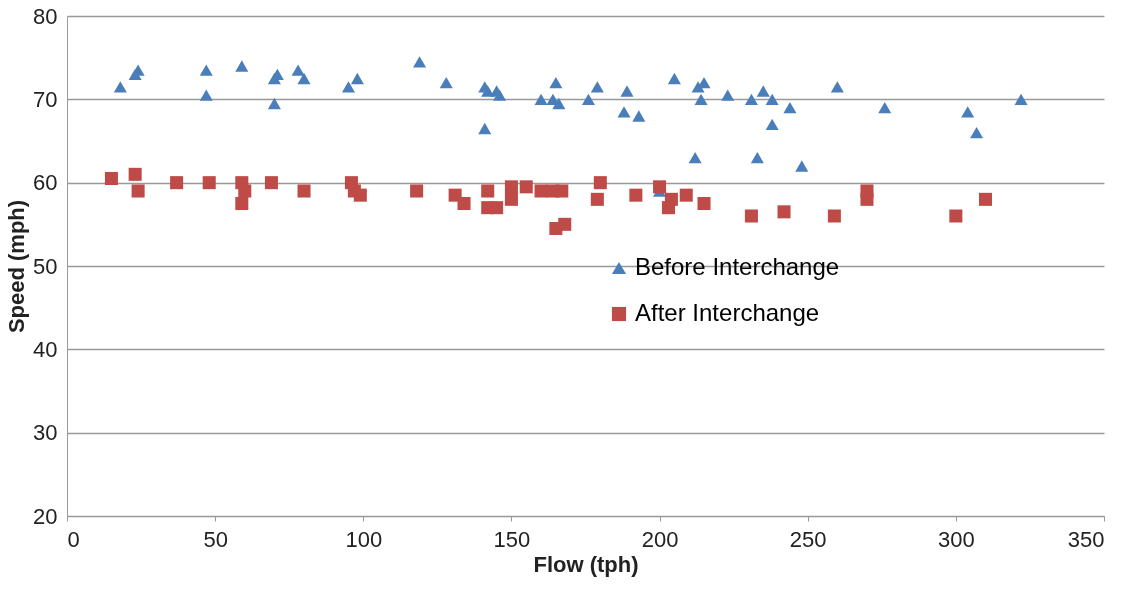 This screenshot has height=589, width=1124. I want to click on y-tick-label: 30, so click(45, 433).